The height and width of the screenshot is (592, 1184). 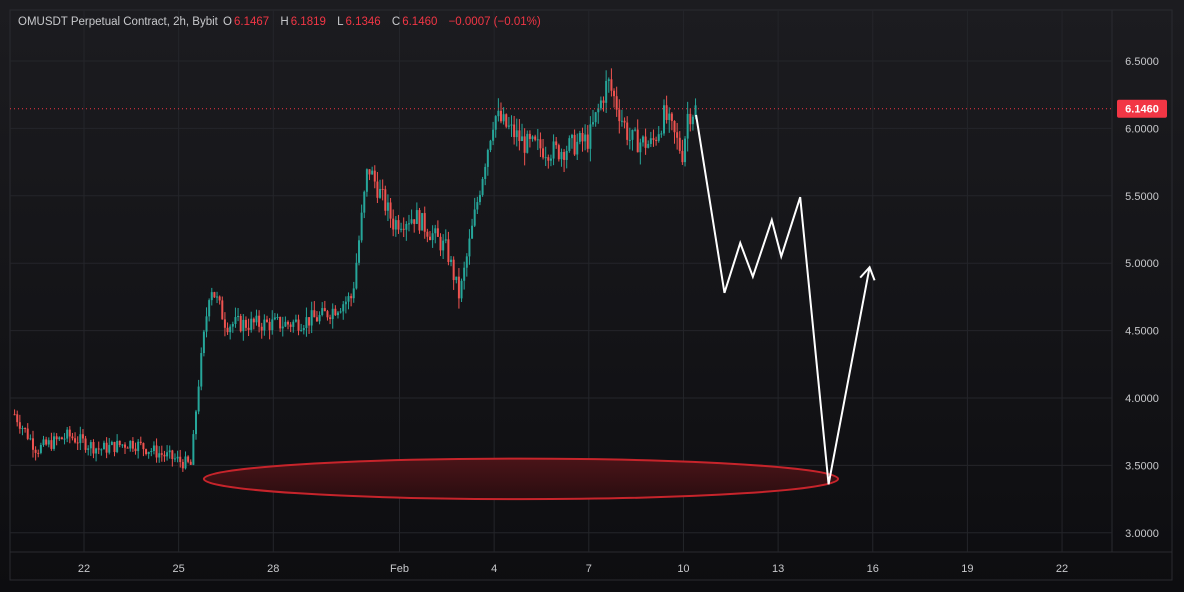 What do you see at coordinates (573, 569) in the screenshot?
I see `time-axis: 22 25 28 Feb 4 7 10 13 16 19 22` at bounding box center [573, 569].